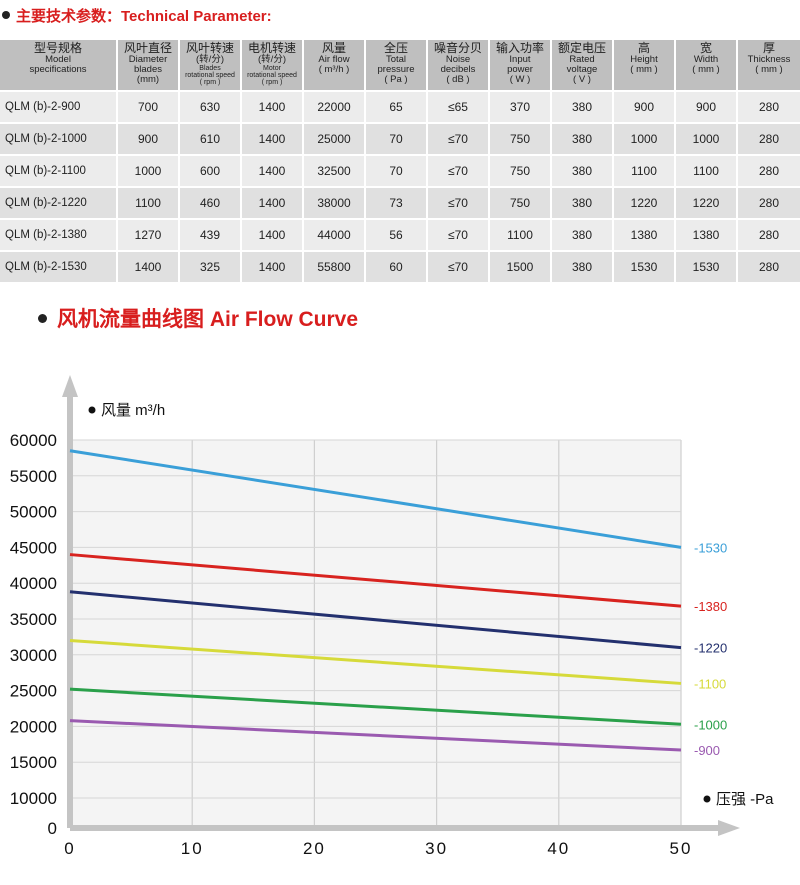 The height and width of the screenshot is (885, 800). Describe the element at coordinates (395, 265) in the screenshot. I see `table-cell: 60` at that location.